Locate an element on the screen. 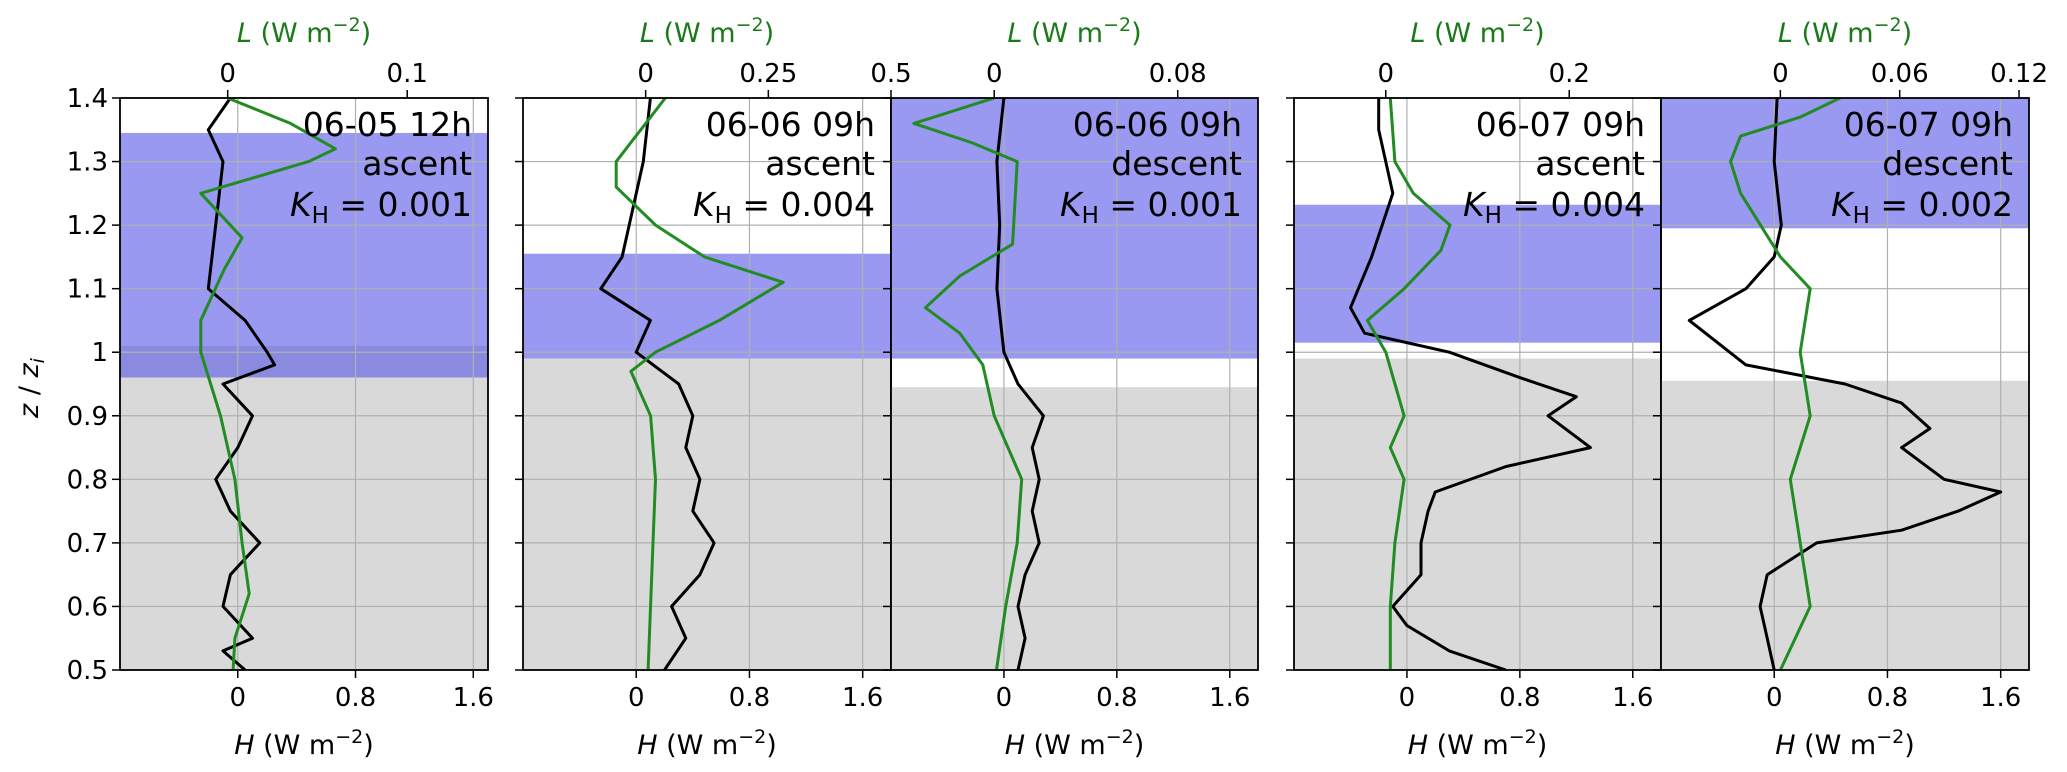 This screenshot has width=2067, height=772. y-tick-label: 1 is located at coordinates (99, 353).